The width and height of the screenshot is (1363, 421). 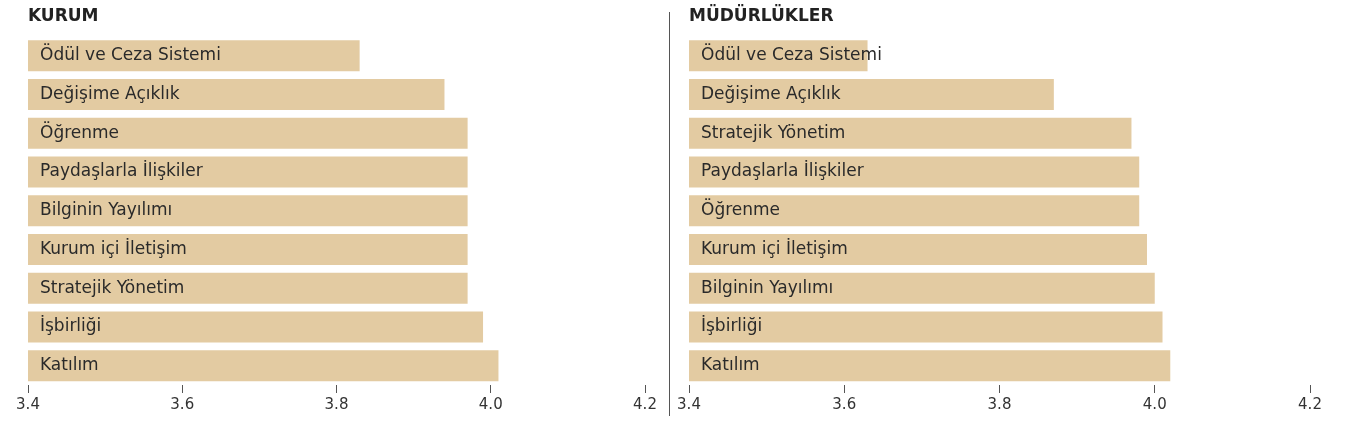 I want to click on chart-title: KURUM, so click(x=63, y=14).